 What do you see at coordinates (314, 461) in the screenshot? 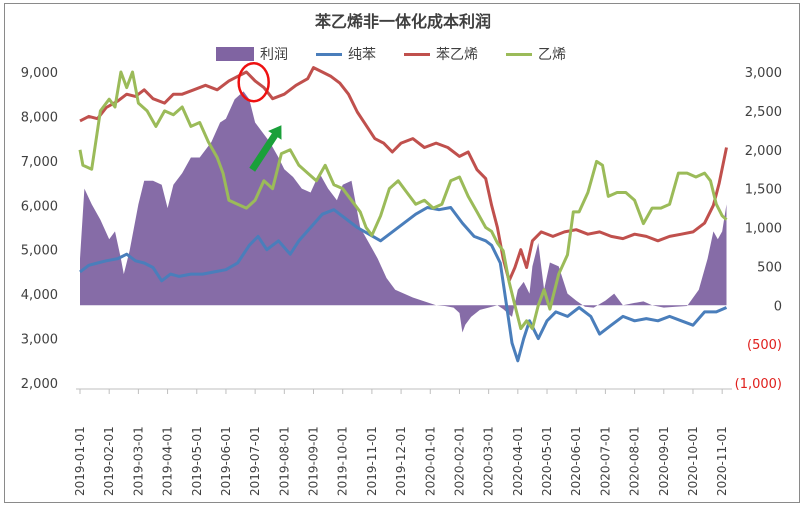
I see `x-axis-tick: 2019-09-01` at bounding box center [314, 461].